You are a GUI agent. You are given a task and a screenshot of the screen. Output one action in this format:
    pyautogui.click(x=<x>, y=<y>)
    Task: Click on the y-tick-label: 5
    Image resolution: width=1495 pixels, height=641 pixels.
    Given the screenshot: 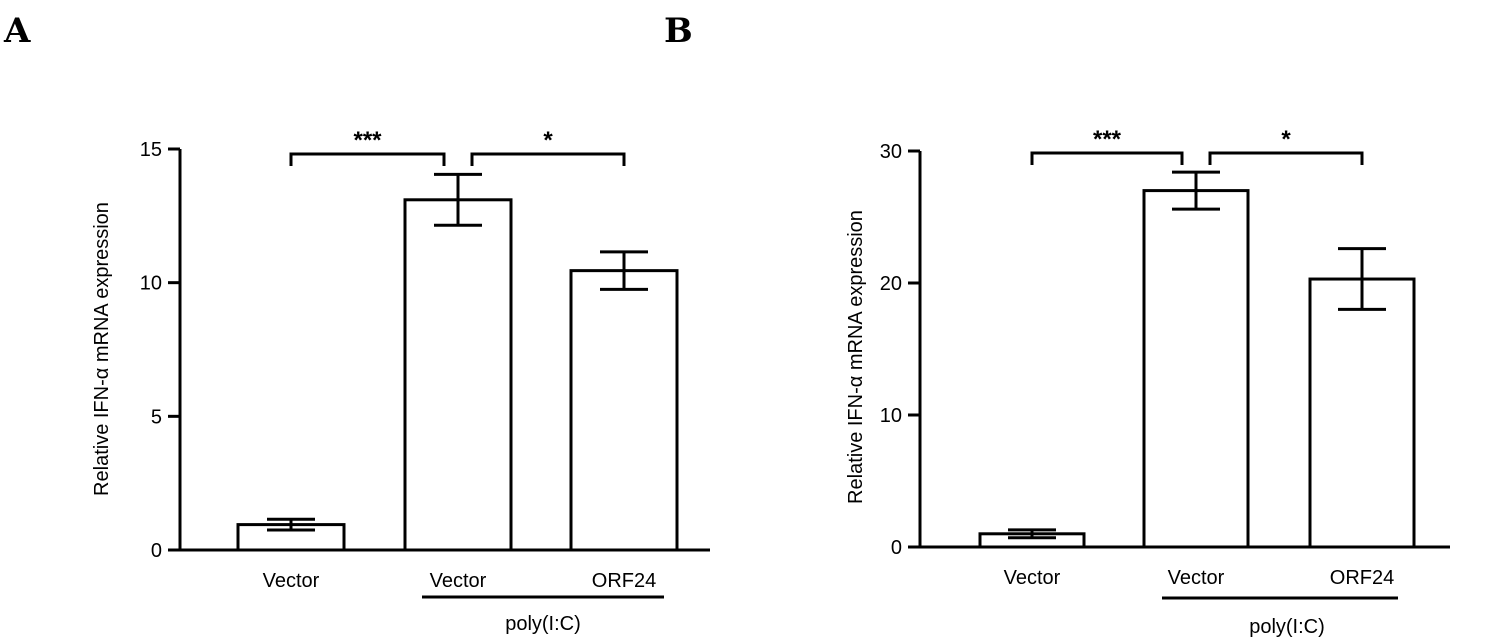 What is the action you would take?
    pyautogui.click(x=156, y=417)
    